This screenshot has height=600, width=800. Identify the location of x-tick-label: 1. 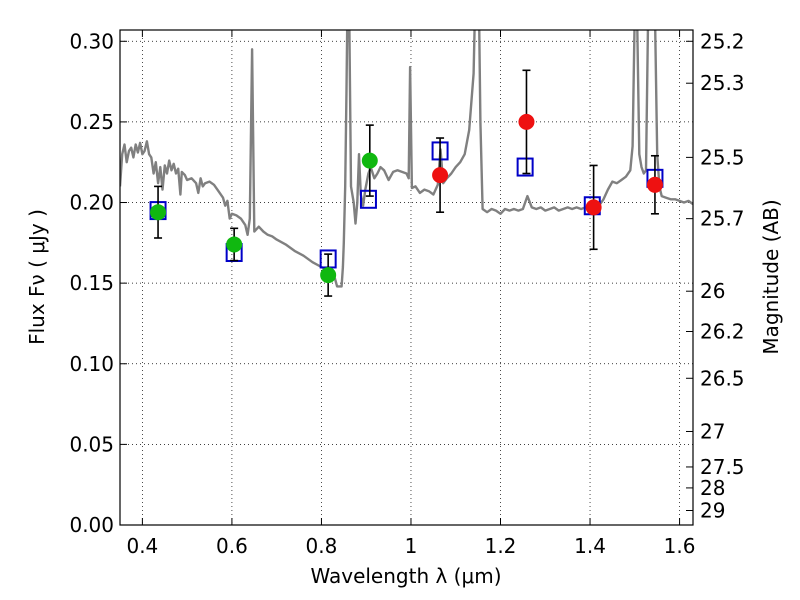
(411, 546).